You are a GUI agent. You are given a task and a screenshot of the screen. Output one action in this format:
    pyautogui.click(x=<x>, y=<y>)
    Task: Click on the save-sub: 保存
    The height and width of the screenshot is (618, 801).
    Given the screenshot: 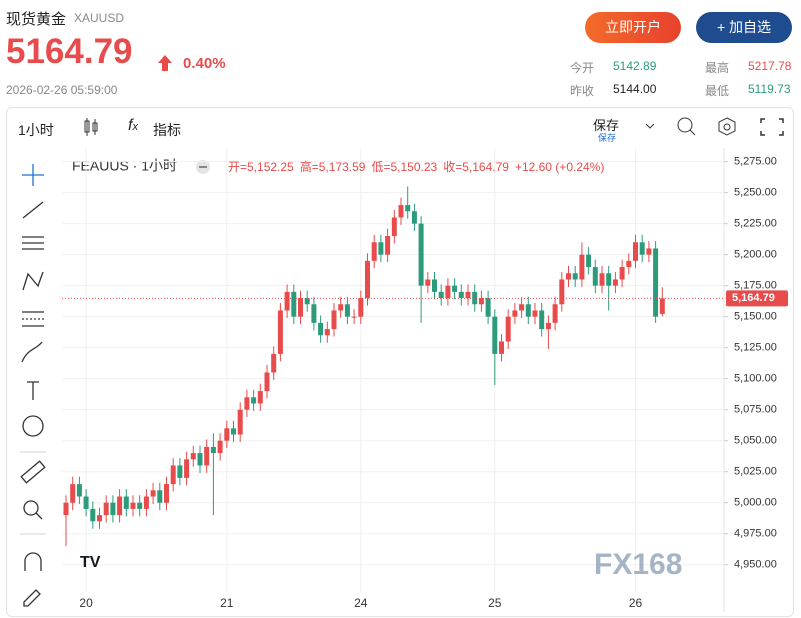 What is the action you would take?
    pyautogui.click(x=607, y=138)
    